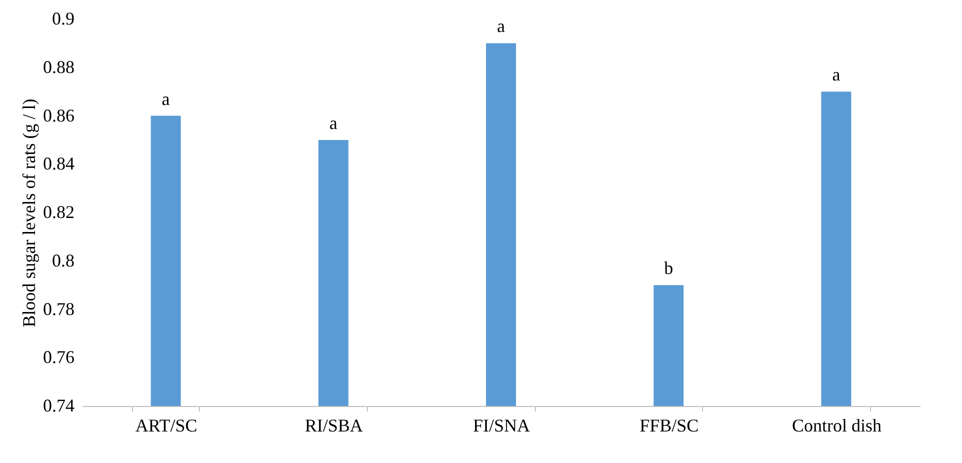 This screenshot has width=962, height=463. Describe the element at coordinates (669, 268) in the screenshot. I see `annotation: b` at that location.